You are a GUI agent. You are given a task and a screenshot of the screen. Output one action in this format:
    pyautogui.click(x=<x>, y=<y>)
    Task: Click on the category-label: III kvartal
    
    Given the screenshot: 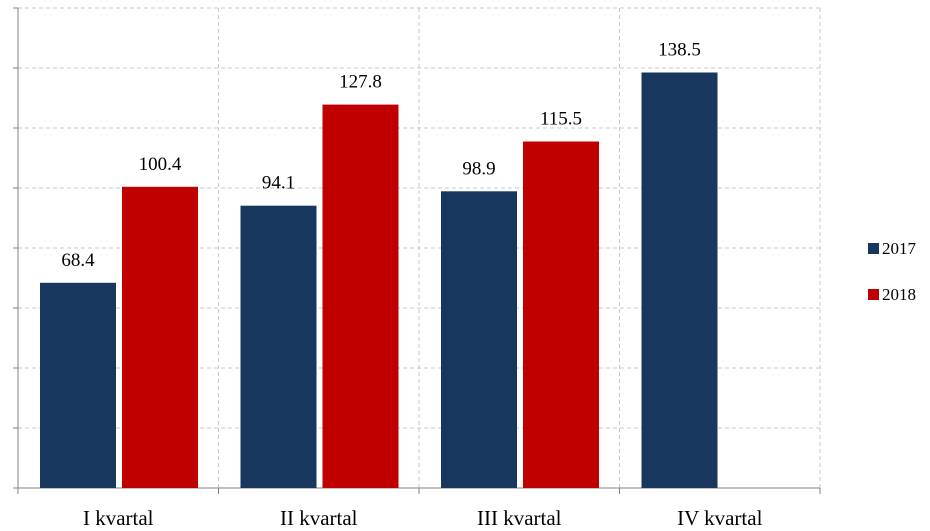 What is the action you would take?
    pyautogui.click(x=519, y=518)
    